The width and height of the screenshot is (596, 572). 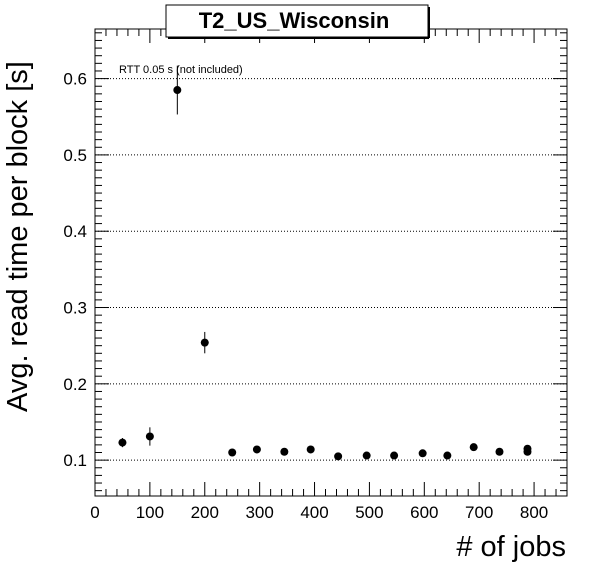 I want to click on y-tick-label: 0.5, so click(x=75, y=155).